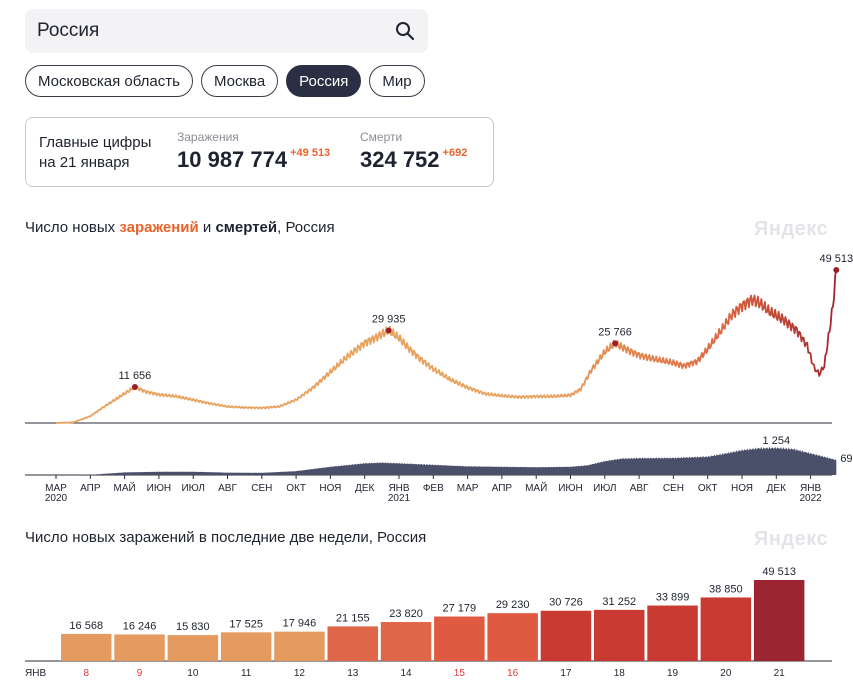 This screenshot has height=686, width=853. I want to click on x-tick-label-7: ОКТ, so click(296, 488).